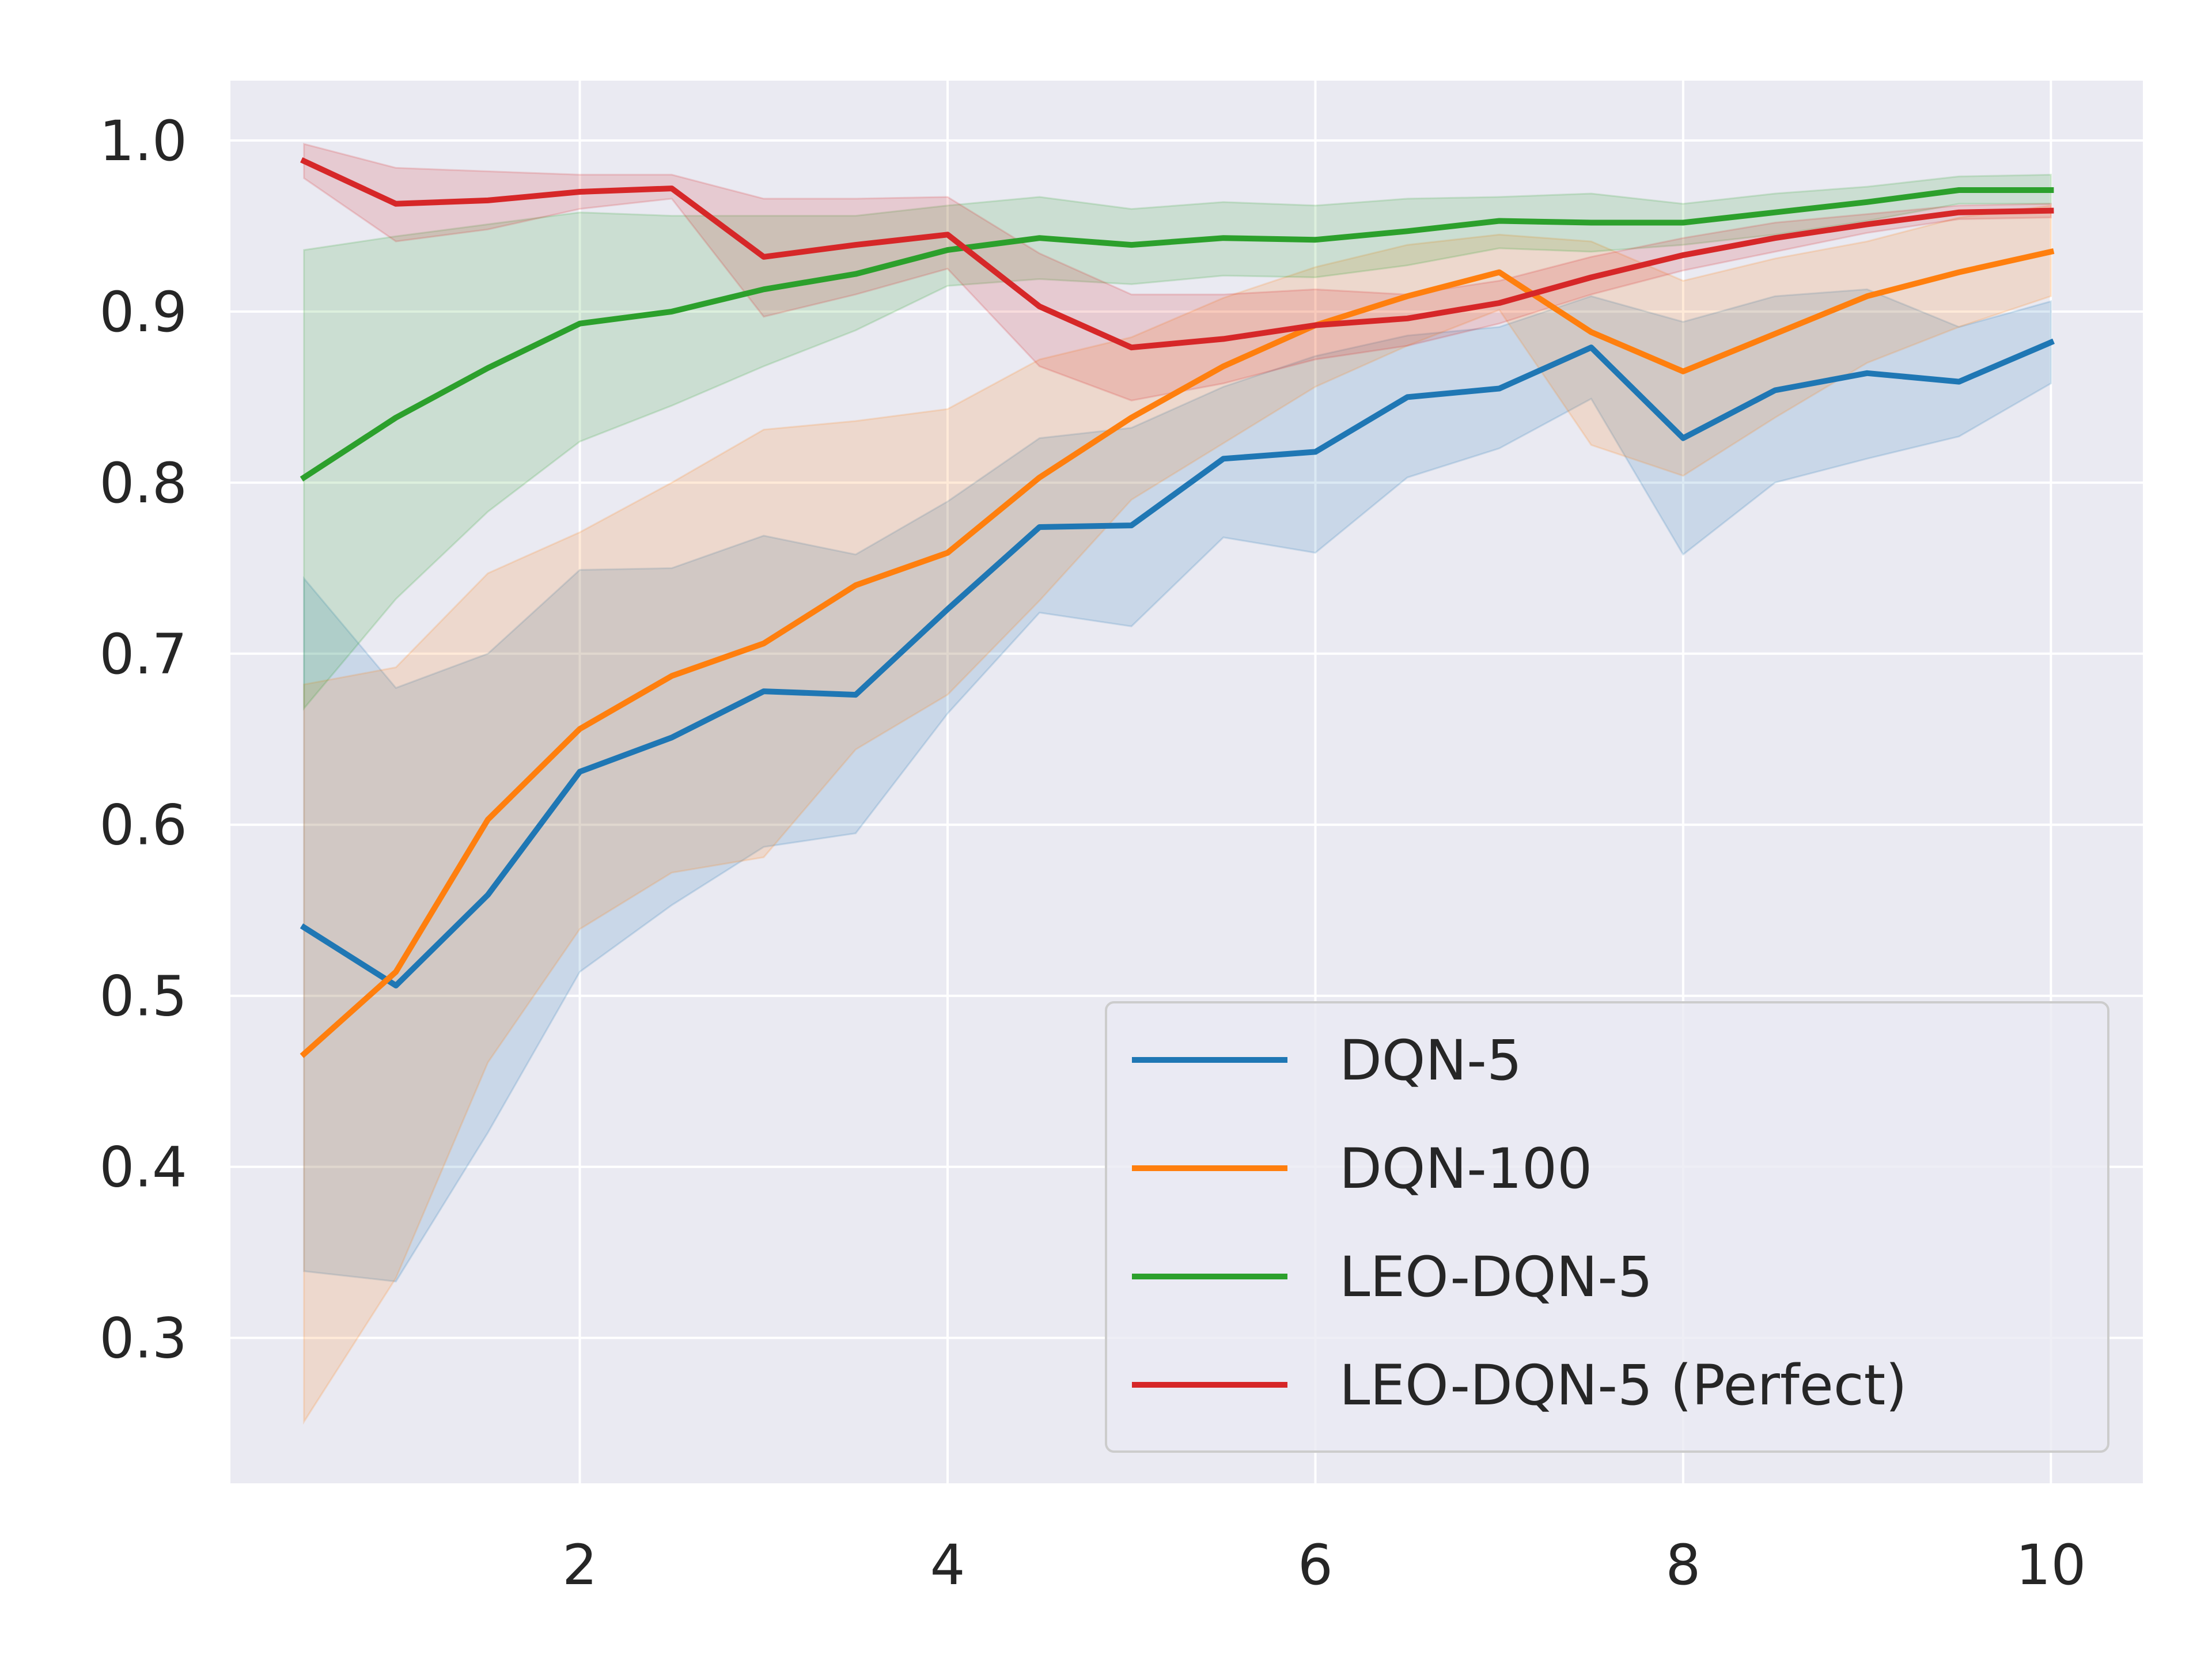 The image size is (2212, 1659). I want to click on x-axis-tick-labels: 2 4 6 8 10, so click(1324, 1565).